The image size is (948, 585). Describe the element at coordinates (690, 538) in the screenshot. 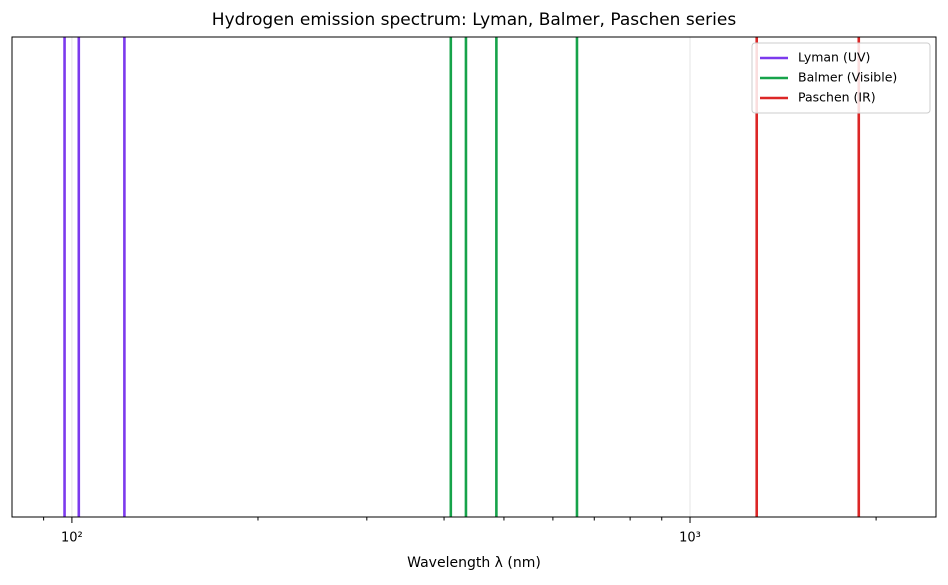

I see `x-tick-label: 10³` at that location.